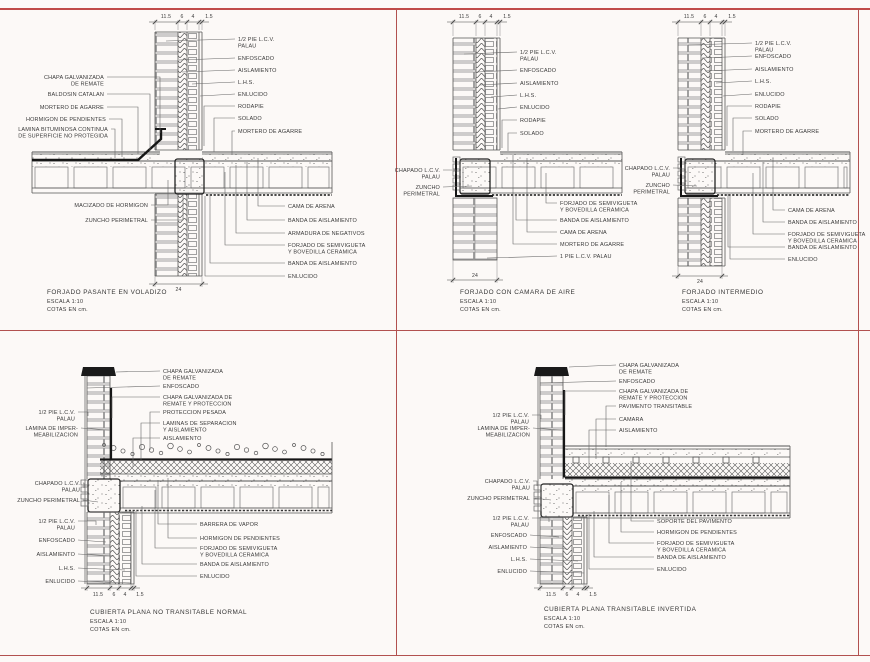 Image resolution: width=870 pixels, height=662 pixels. What do you see at coordinates (655, 407) in the screenshot?
I see `callout-label: PAVIMENTO TRANSITABLE` at bounding box center [655, 407].